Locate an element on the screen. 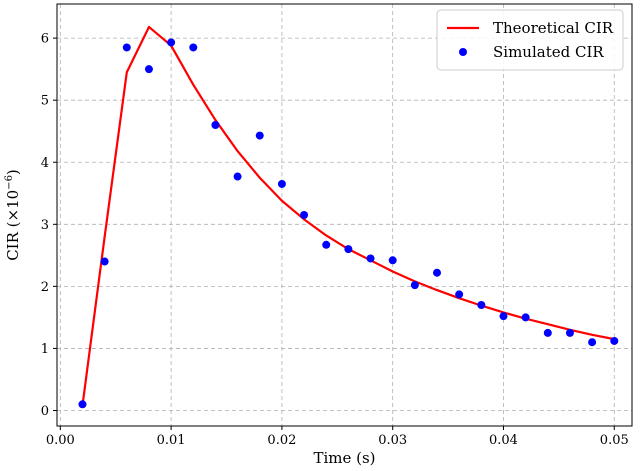 This screenshot has width=640, height=471. y-axis-label-suffix: ) is located at coordinates (13, 172).